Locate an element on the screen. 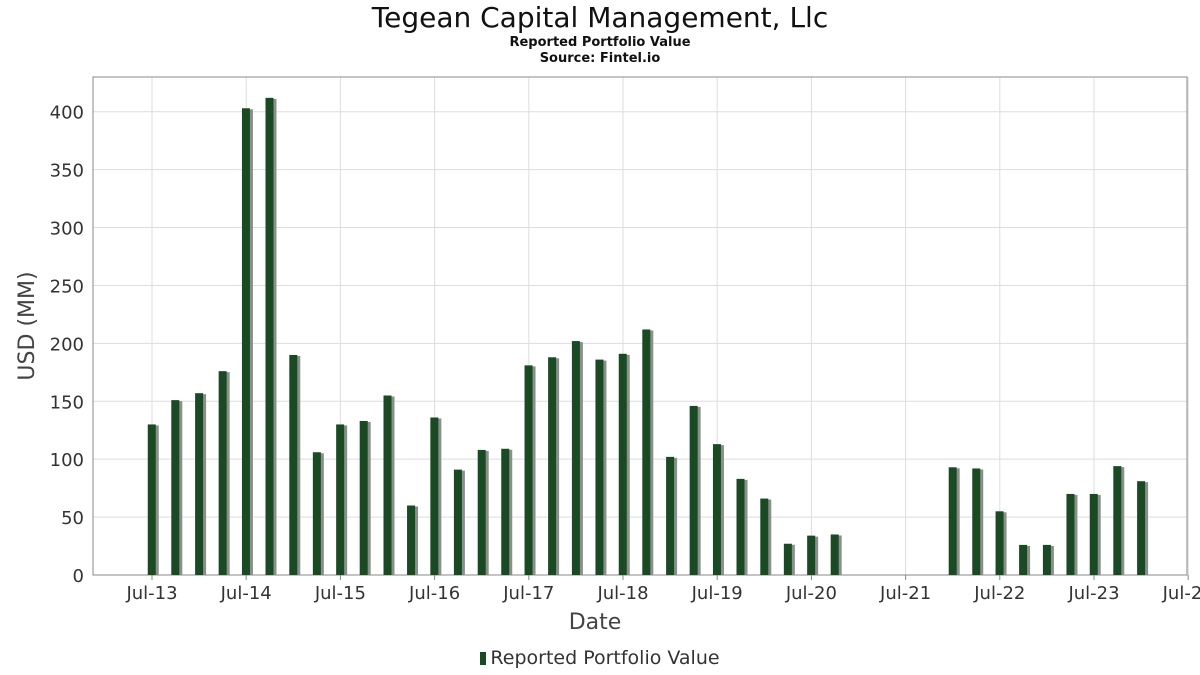 Image resolution: width=1200 pixels, height=675 pixels. y-tick-label: 50 is located at coordinates (72, 518).